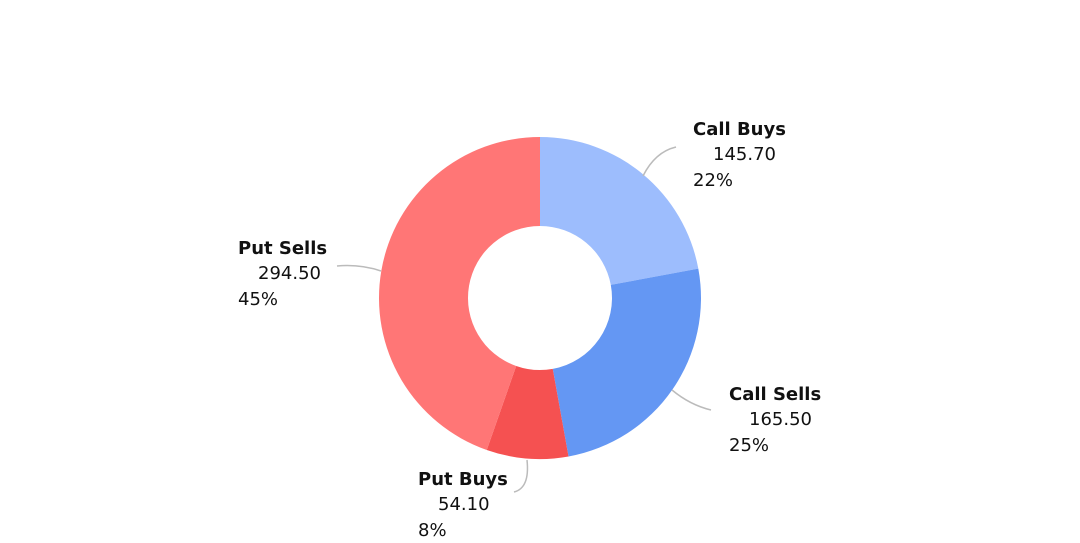 The image size is (1080, 543). Describe the element at coordinates (432, 530) in the screenshot. I see `slice-percent: 8%` at that location.